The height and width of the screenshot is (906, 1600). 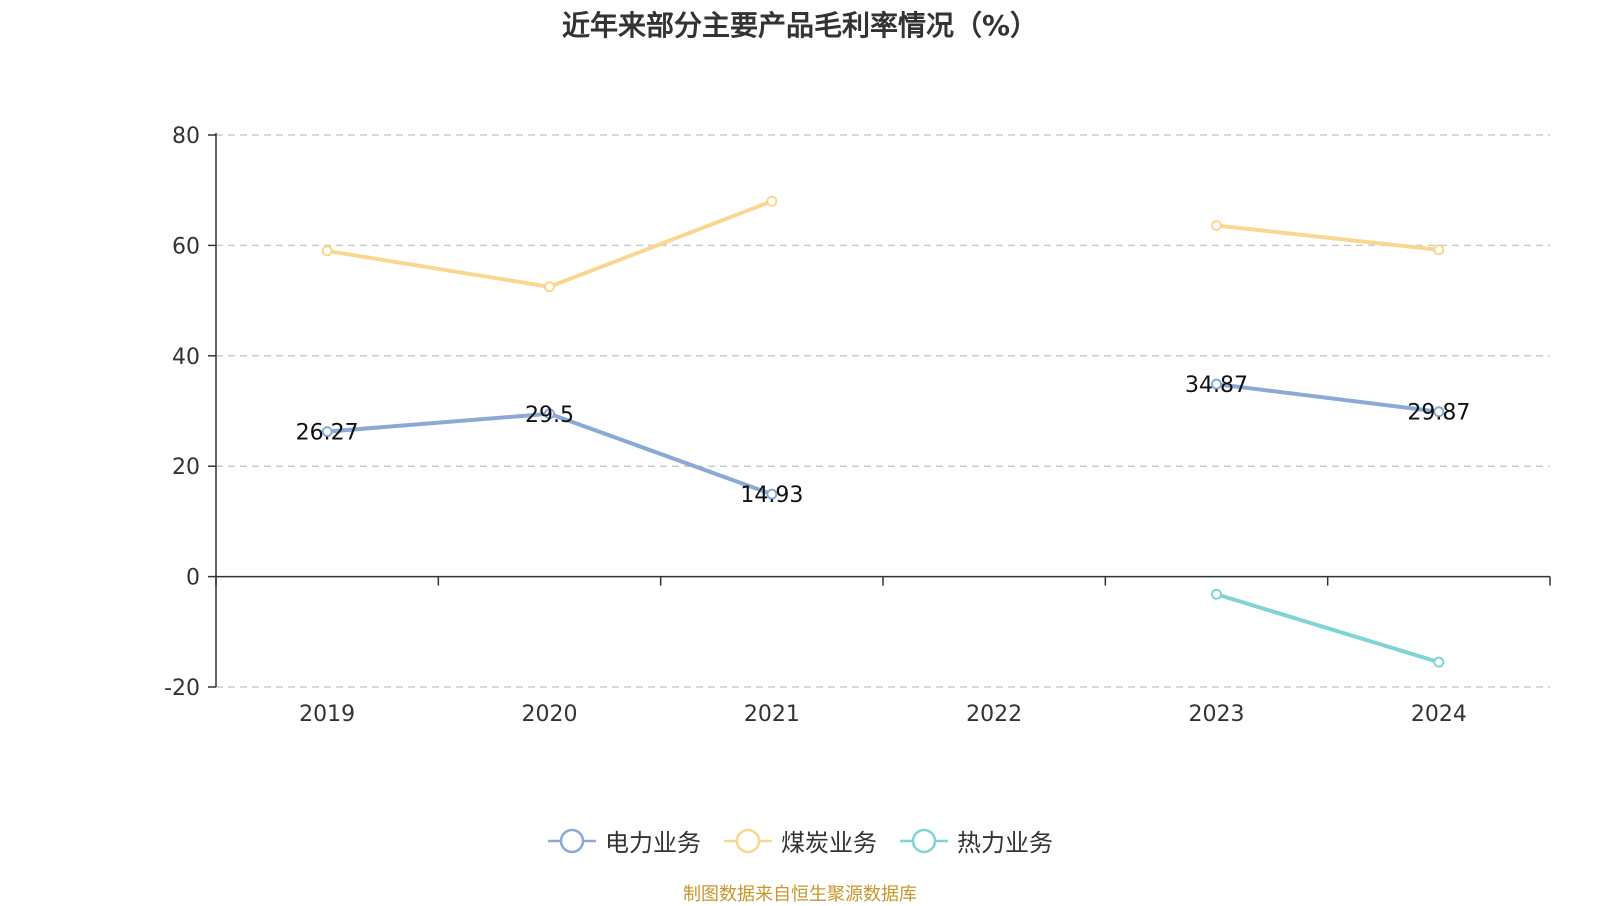 What do you see at coordinates (1439, 714) in the screenshot?
I see `x-tick-label: 2024` at bounding box center [1439, 714].